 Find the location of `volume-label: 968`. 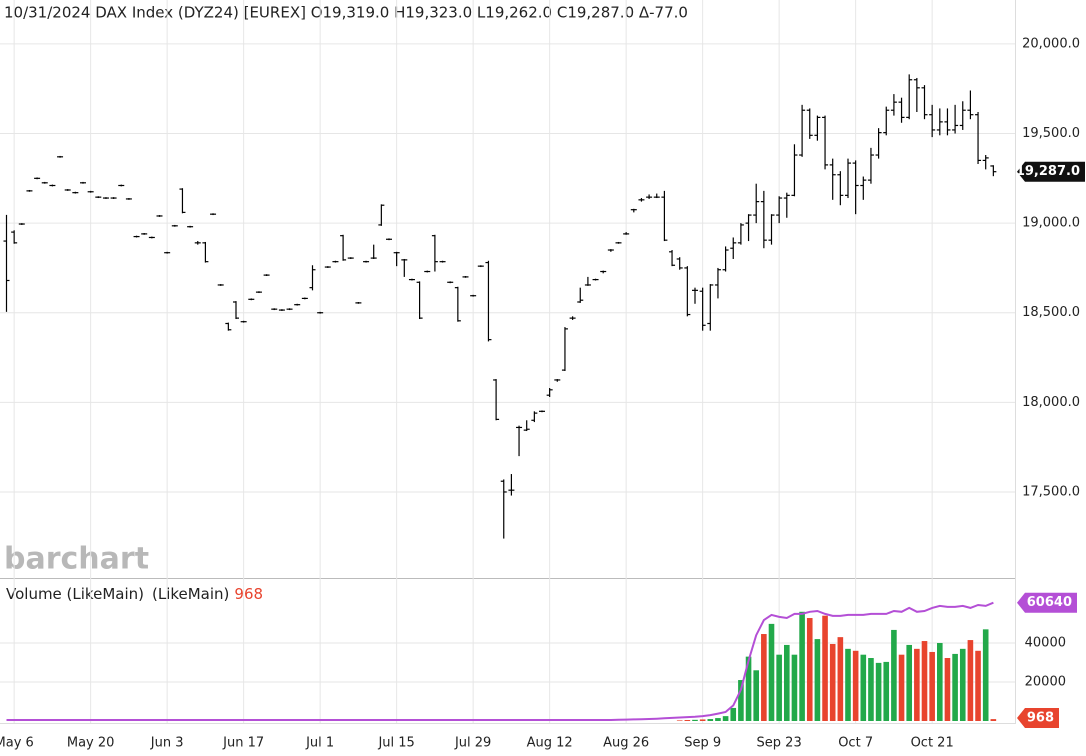

volume-label: 968 is located at coordinates (1040, 718).